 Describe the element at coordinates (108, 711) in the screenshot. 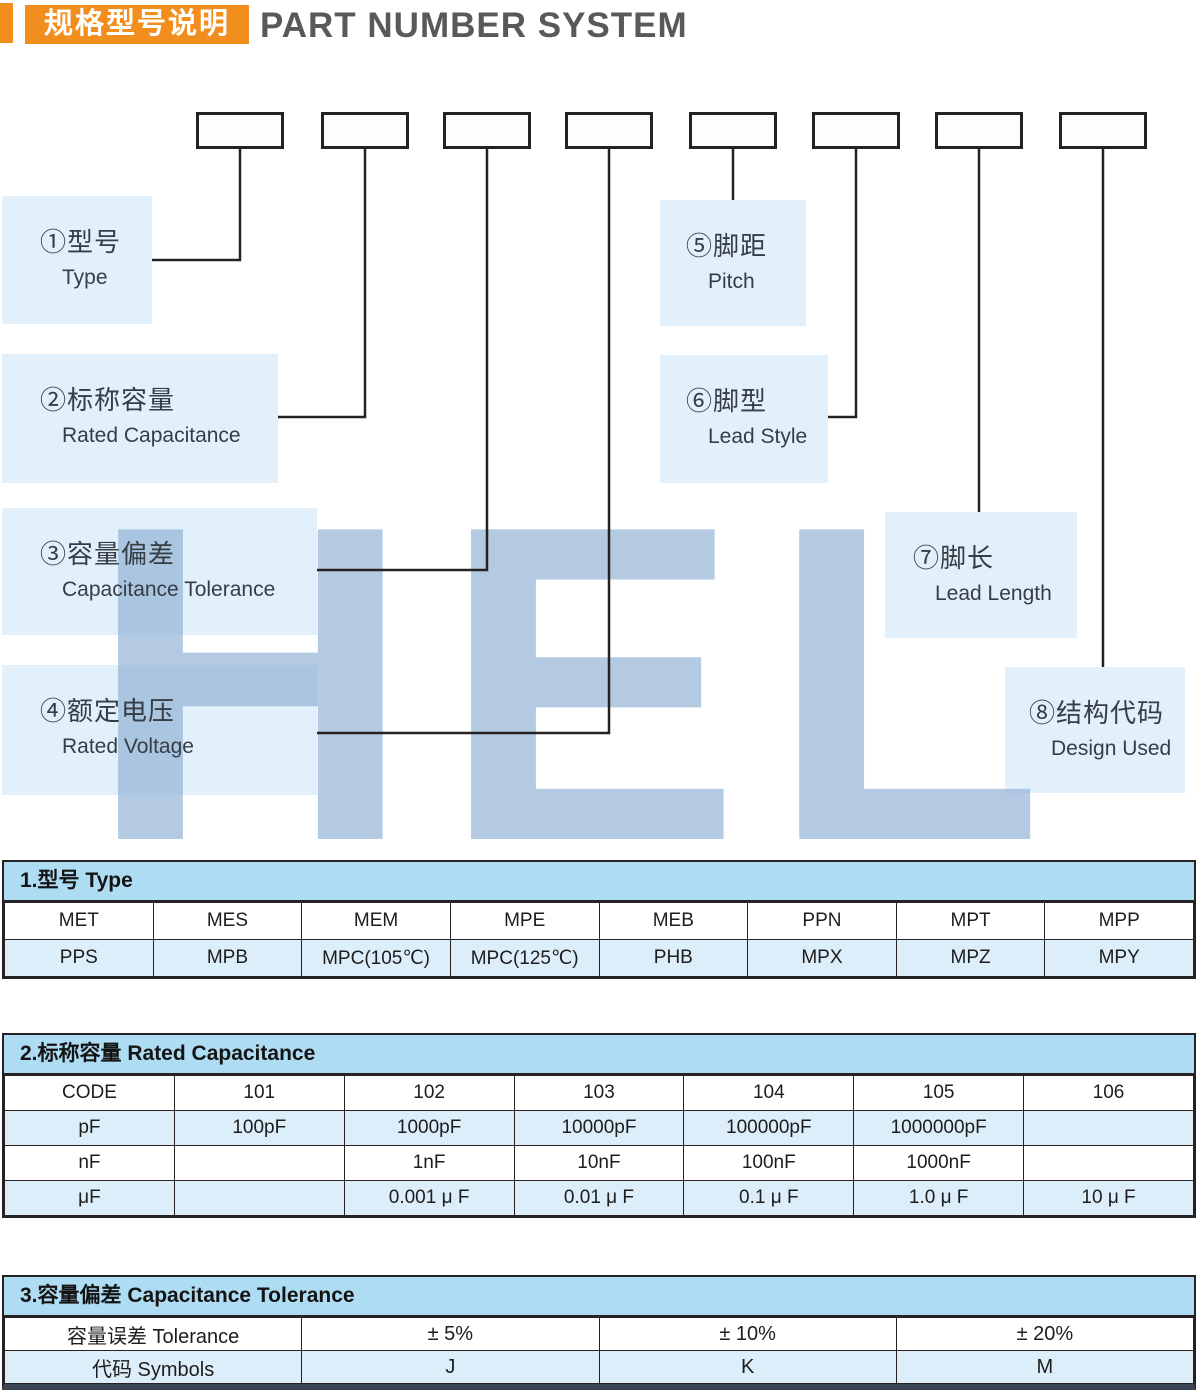

I see `label-rated-voltage-cn: ④额定电压` at that location.